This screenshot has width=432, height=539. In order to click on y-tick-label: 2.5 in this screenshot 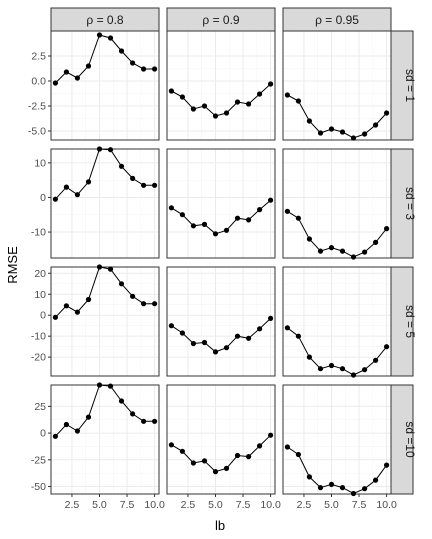, I will do `click(38, 57)`.